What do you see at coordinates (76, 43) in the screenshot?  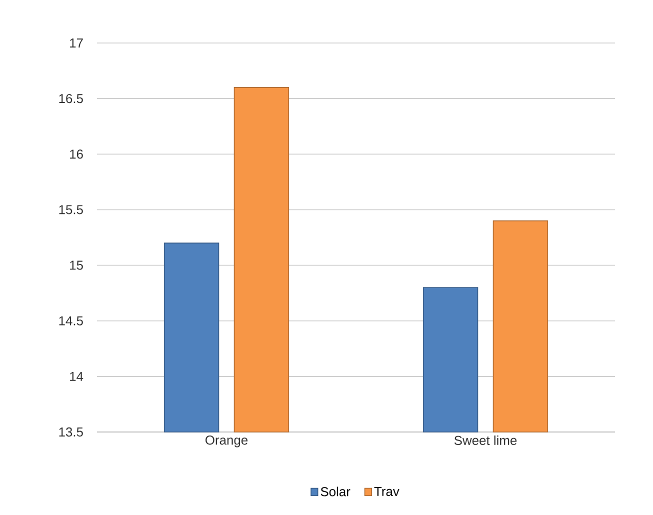 I see `y-tick-label: 17` at bounding box center [76, 43].